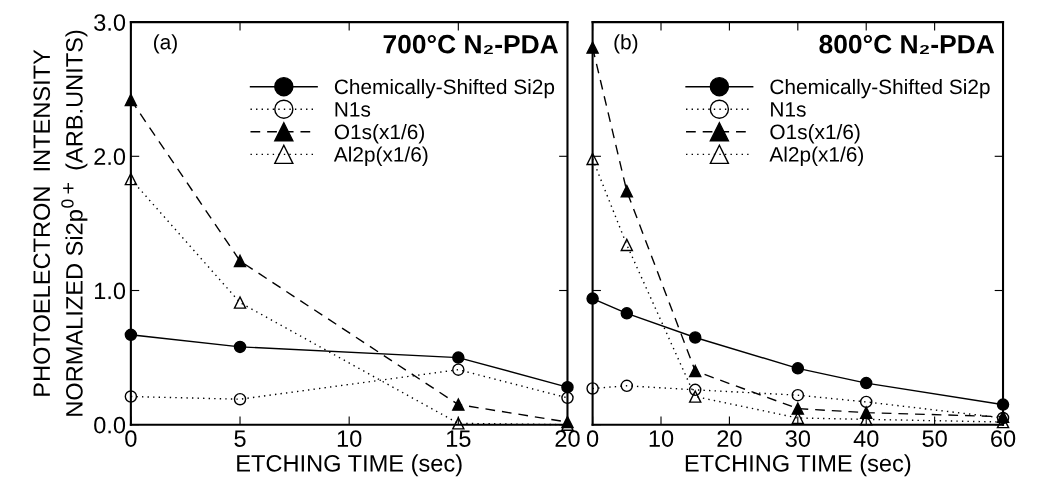 This screenshot has width=1047, height=491. Describe the element at coordinates (866, 438) in the screenshot. I see `x-tick-label: 40` at that location.